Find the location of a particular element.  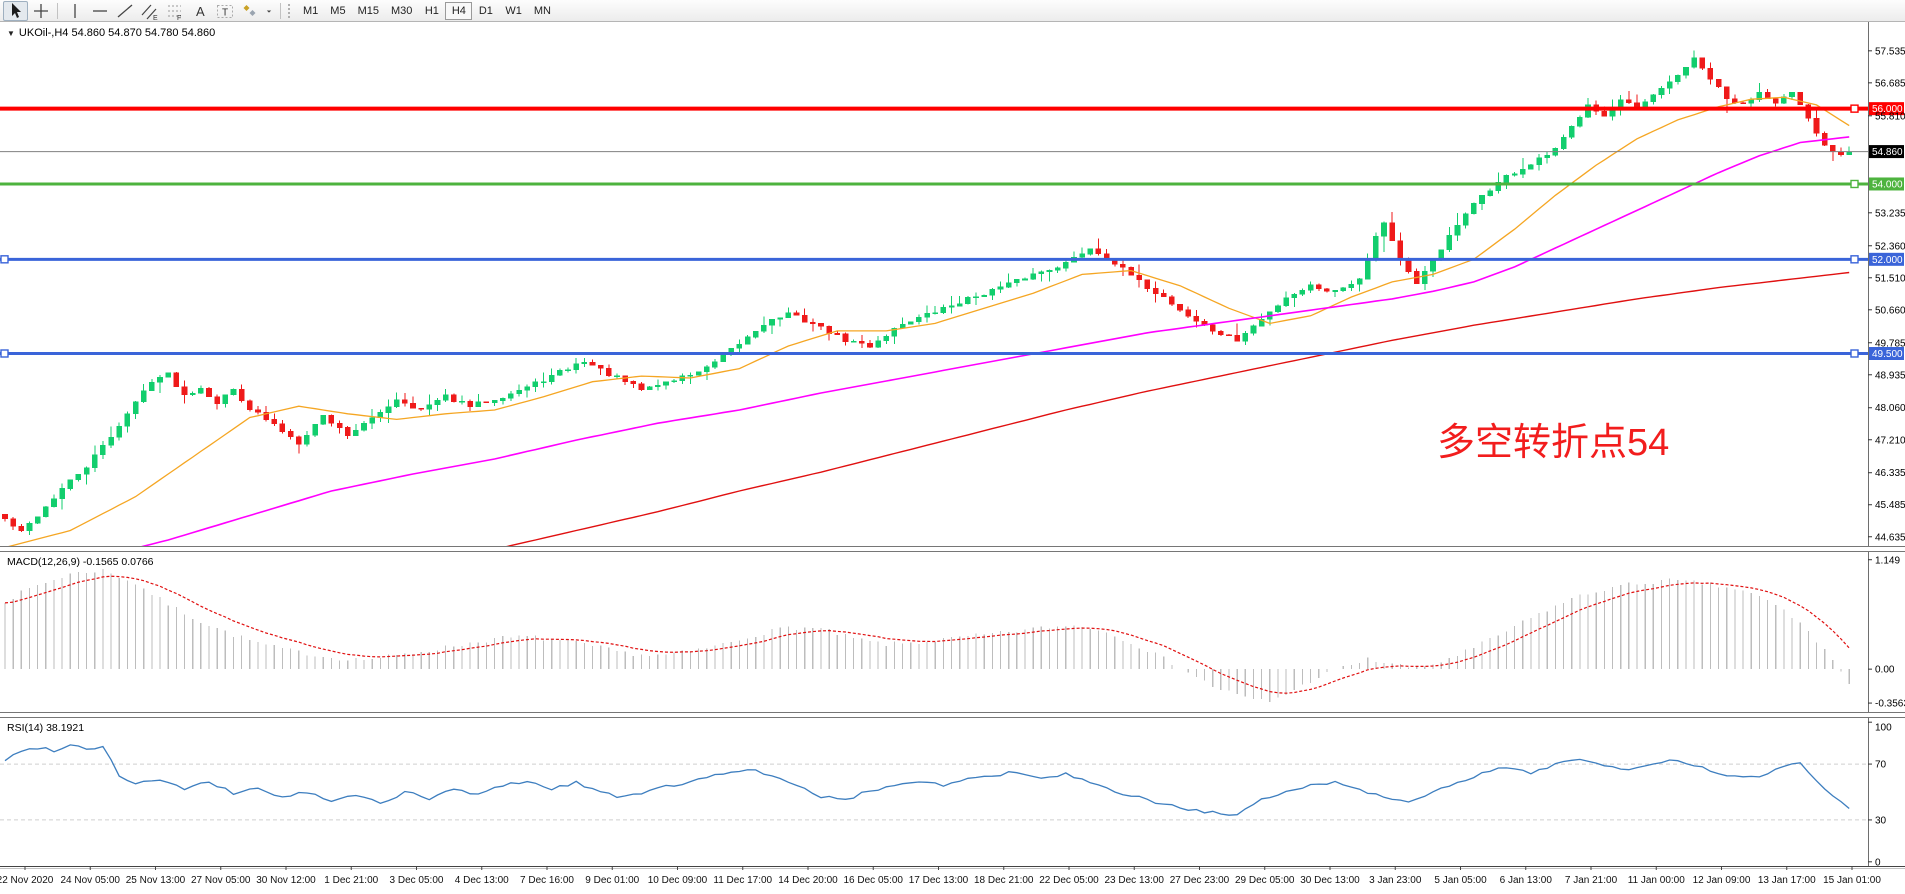

timeframe-toolbar: M1 M5 M15 M30 H1 H4 D1 W1 MN is located at coordinates (427, 10).